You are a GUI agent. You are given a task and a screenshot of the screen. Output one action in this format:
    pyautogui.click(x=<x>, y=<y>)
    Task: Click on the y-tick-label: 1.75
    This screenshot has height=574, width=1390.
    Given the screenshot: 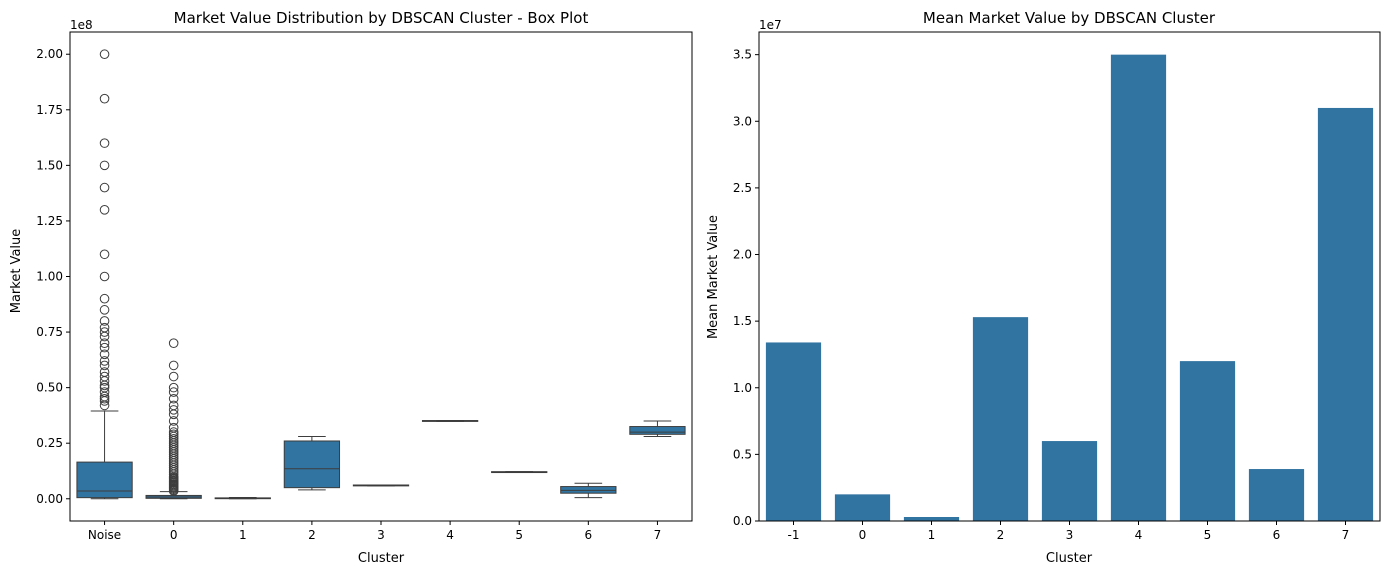 What is the action you would take?
    pyautogui.click(x=49, y=110)
    